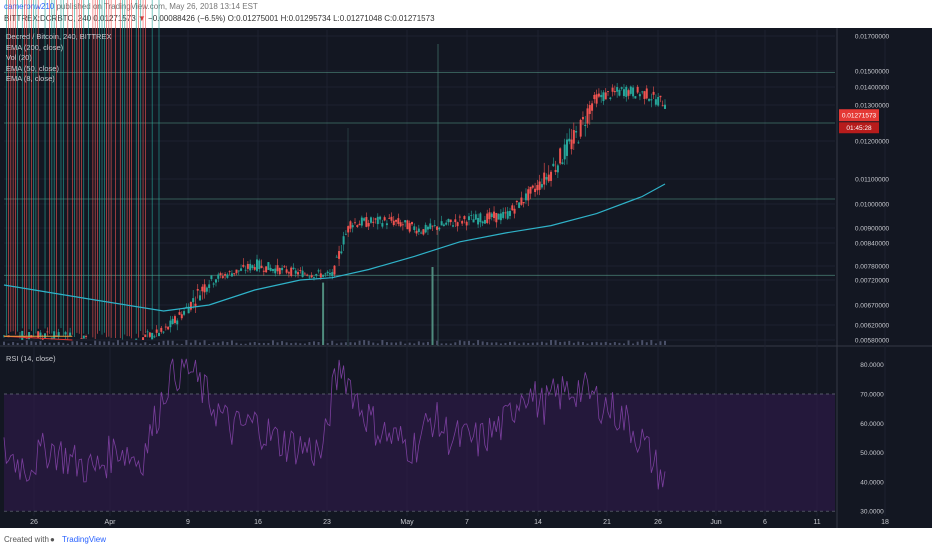 The width and height of the screenshot is (932, 550). What do you see at coordinates (872, 306) in the screenshot?
I see `price-tick-11: 0.00670000` at bounding box center [872, 306].